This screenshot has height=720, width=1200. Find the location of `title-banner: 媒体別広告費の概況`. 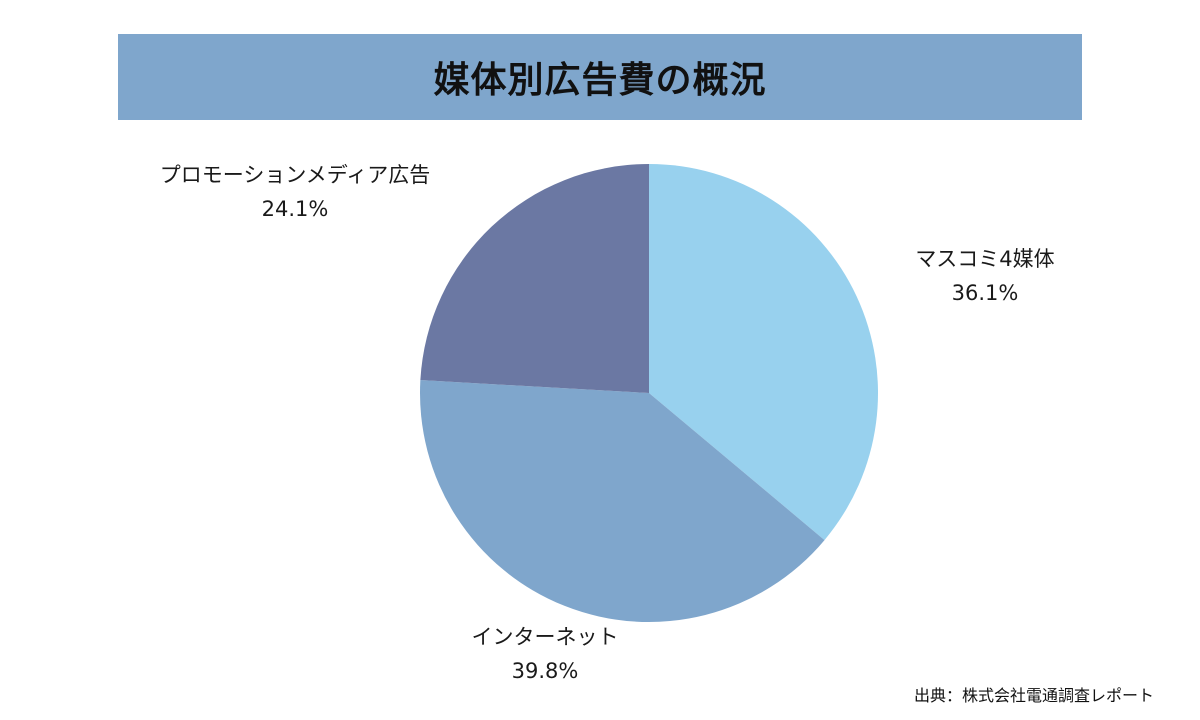

title-banner: 媒体別広告費の概況 is located at coordinates (600, 77).